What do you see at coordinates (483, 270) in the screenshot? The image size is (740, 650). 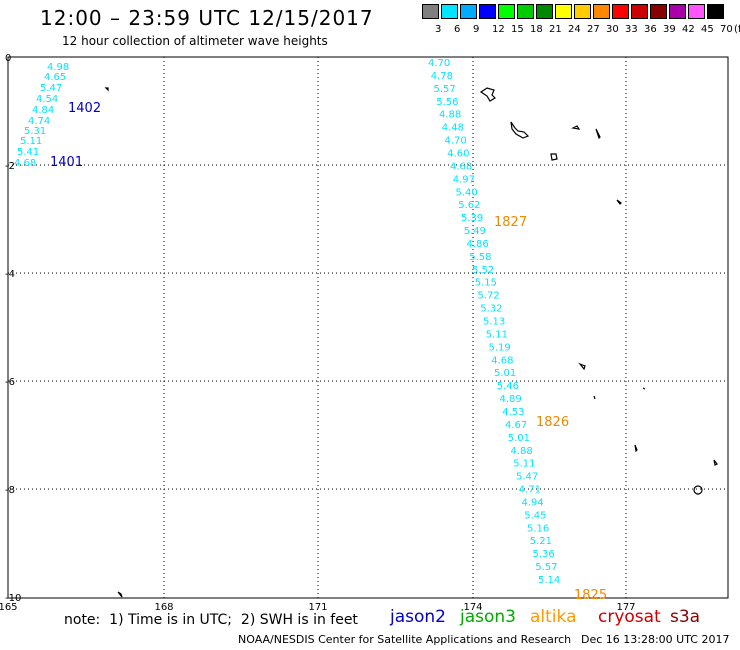 I see `wave-height-value: 5.52` at bounding box center [483, 270].